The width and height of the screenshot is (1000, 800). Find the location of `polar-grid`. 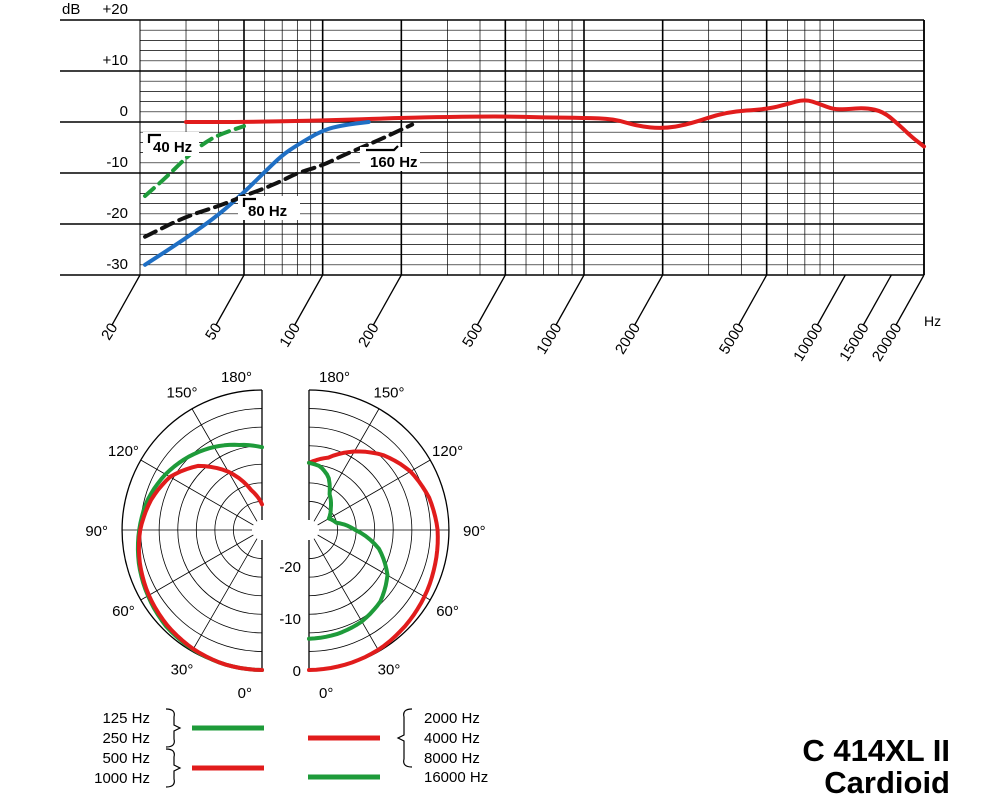

polar-grid is located at coordinates (285, 530).